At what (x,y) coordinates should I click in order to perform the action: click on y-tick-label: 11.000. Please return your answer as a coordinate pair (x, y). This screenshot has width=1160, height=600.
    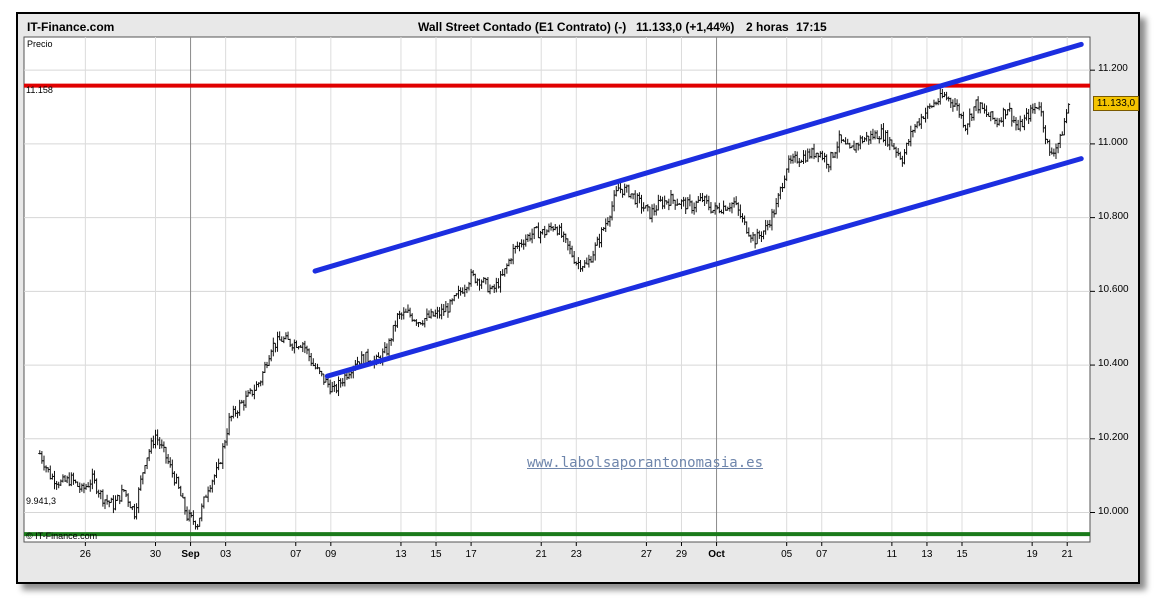
    Looking at the image, I should click on (1113, 142).